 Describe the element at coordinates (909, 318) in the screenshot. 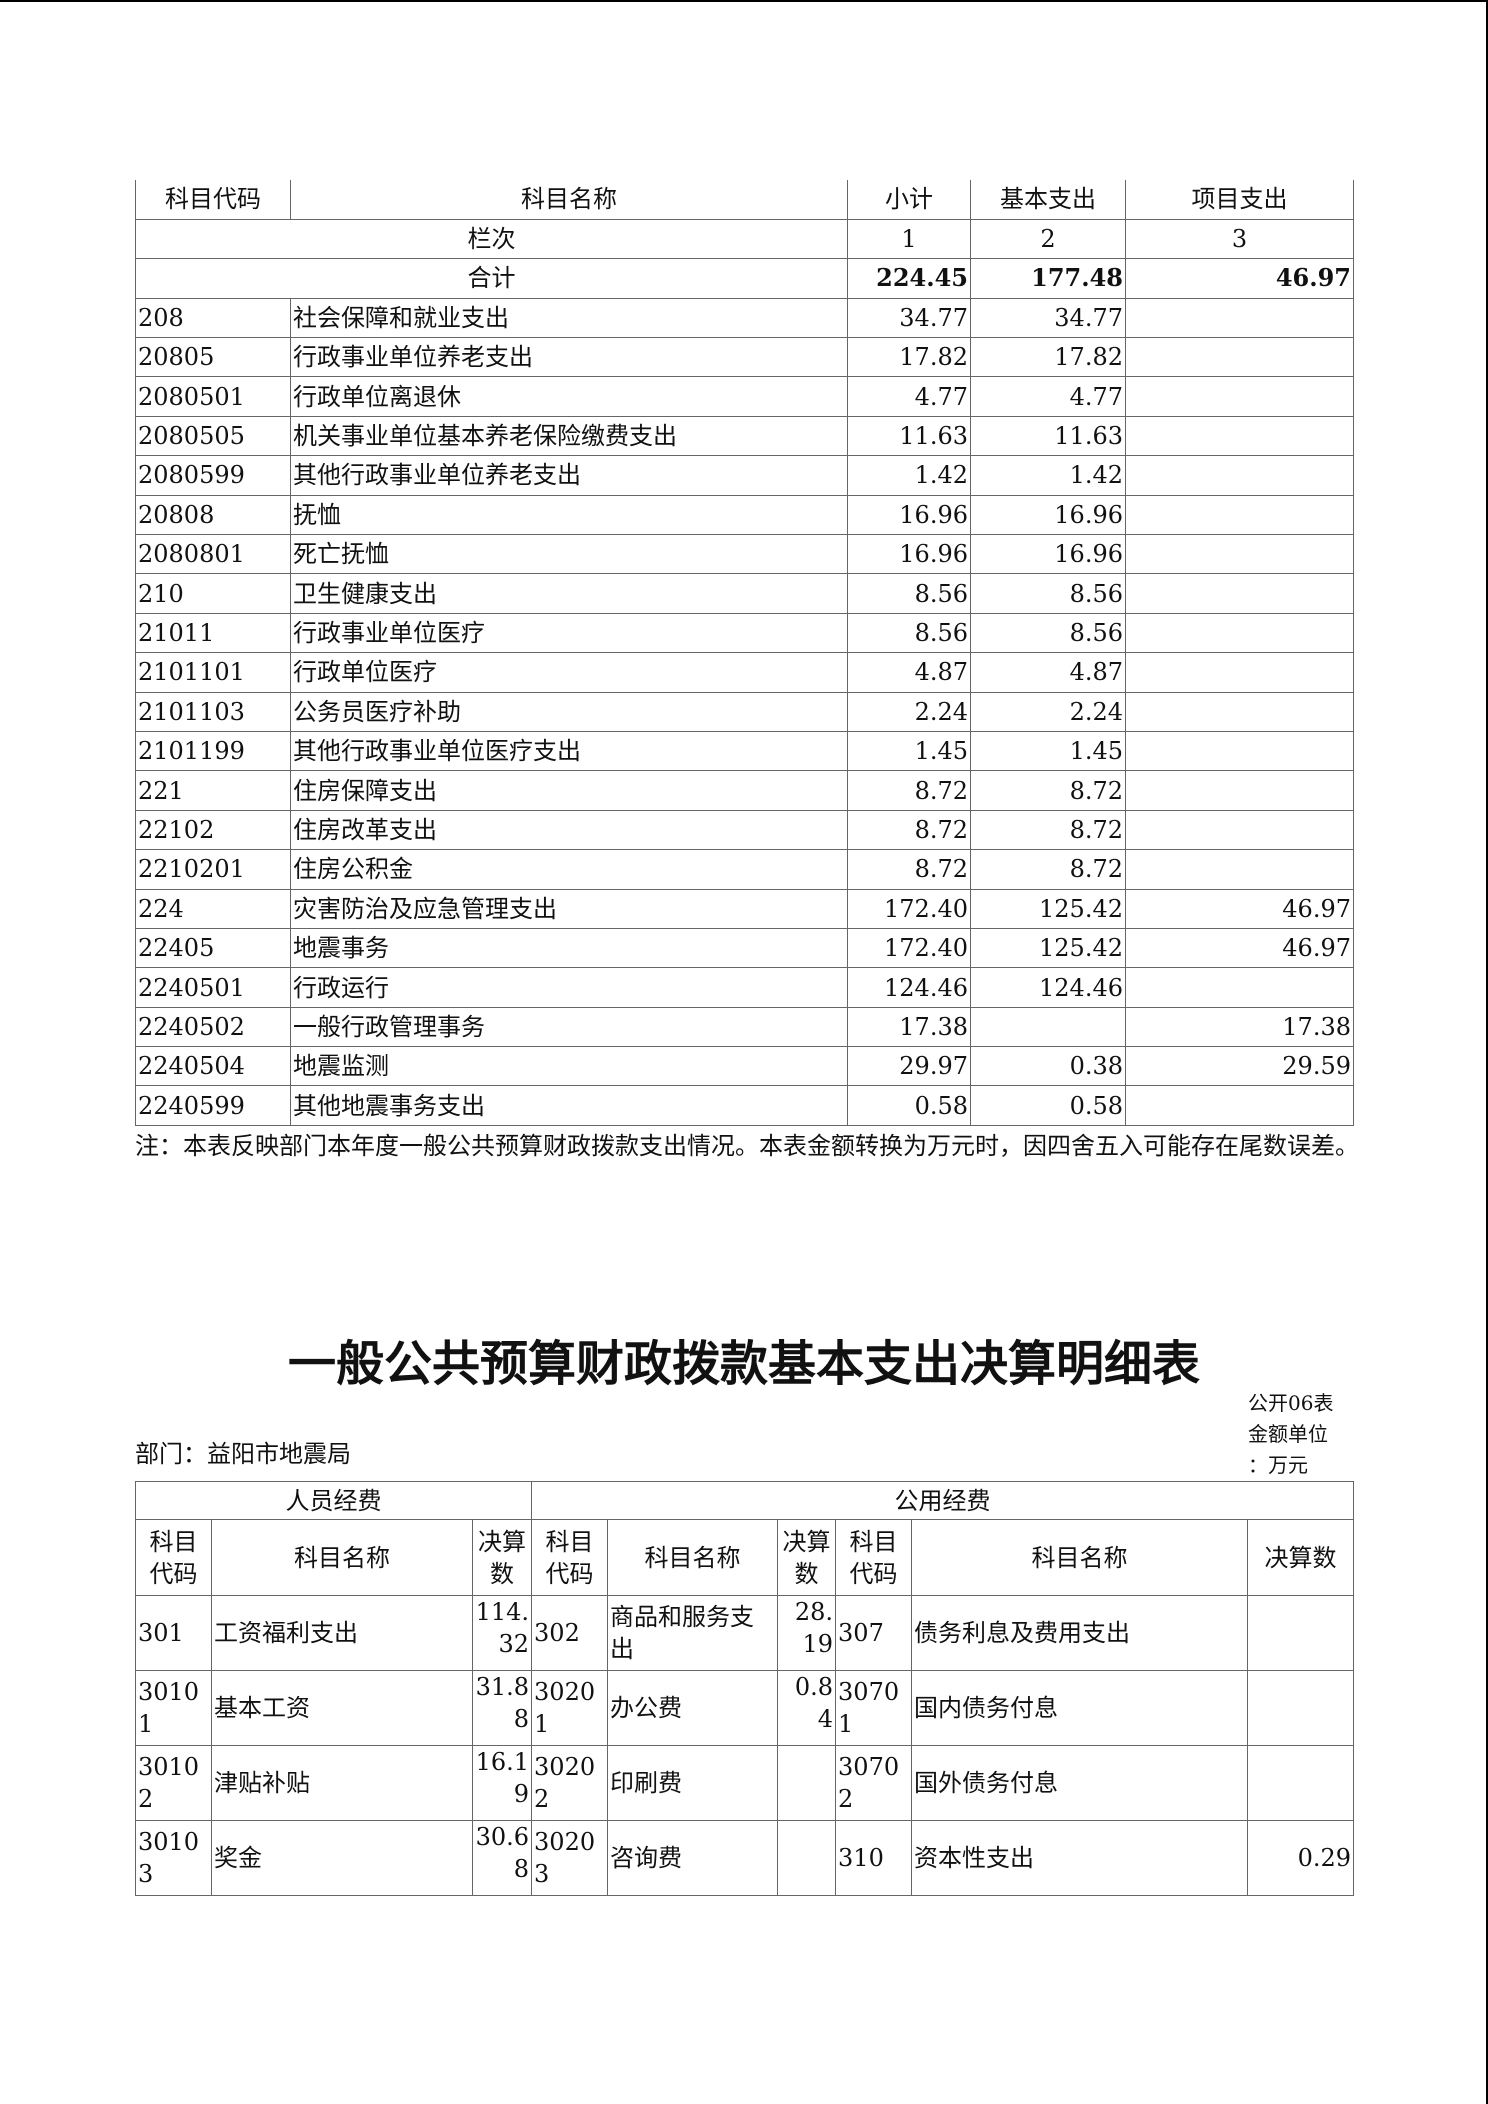

I see `row-subtotal: 34.77` at that location.